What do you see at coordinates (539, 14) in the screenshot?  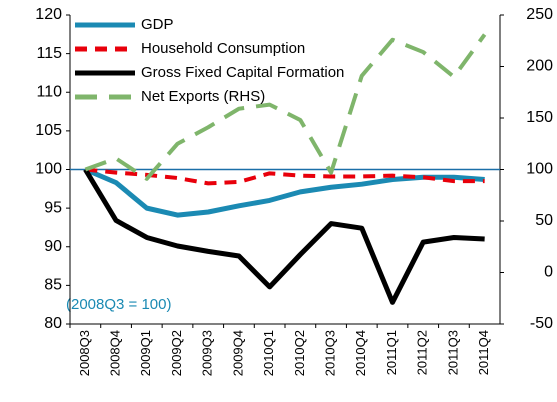 I see `y2-tick-label: 250` at bounding box center [539, 14].